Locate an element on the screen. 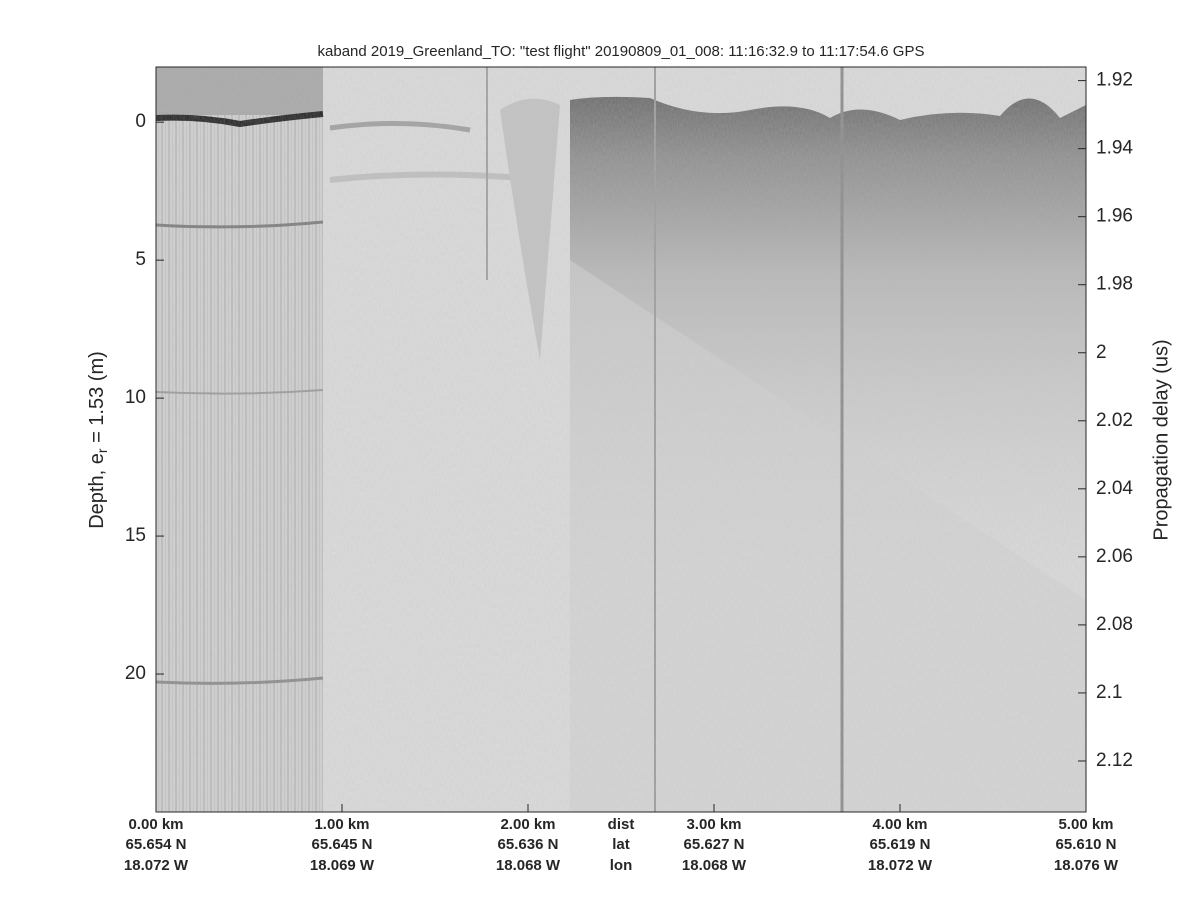  x-tick-label: 2.00 km is located at coordinates (527, 824).